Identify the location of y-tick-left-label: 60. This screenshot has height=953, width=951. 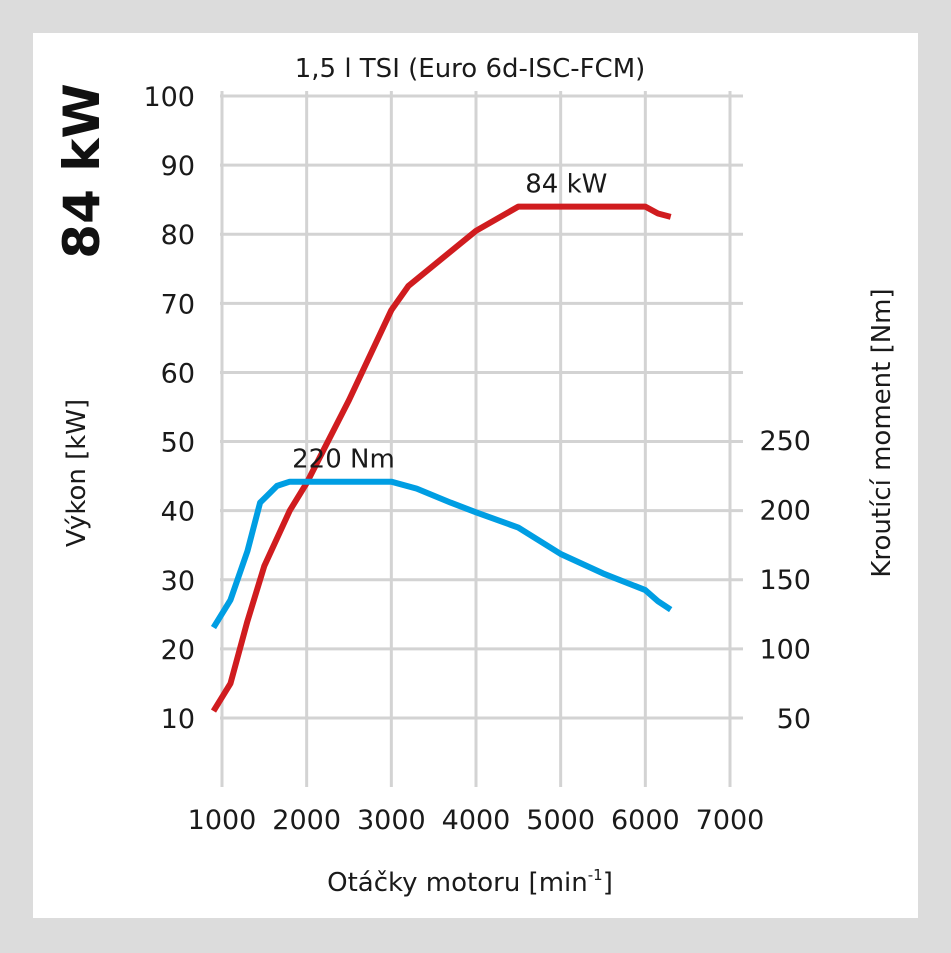
(178, 373).